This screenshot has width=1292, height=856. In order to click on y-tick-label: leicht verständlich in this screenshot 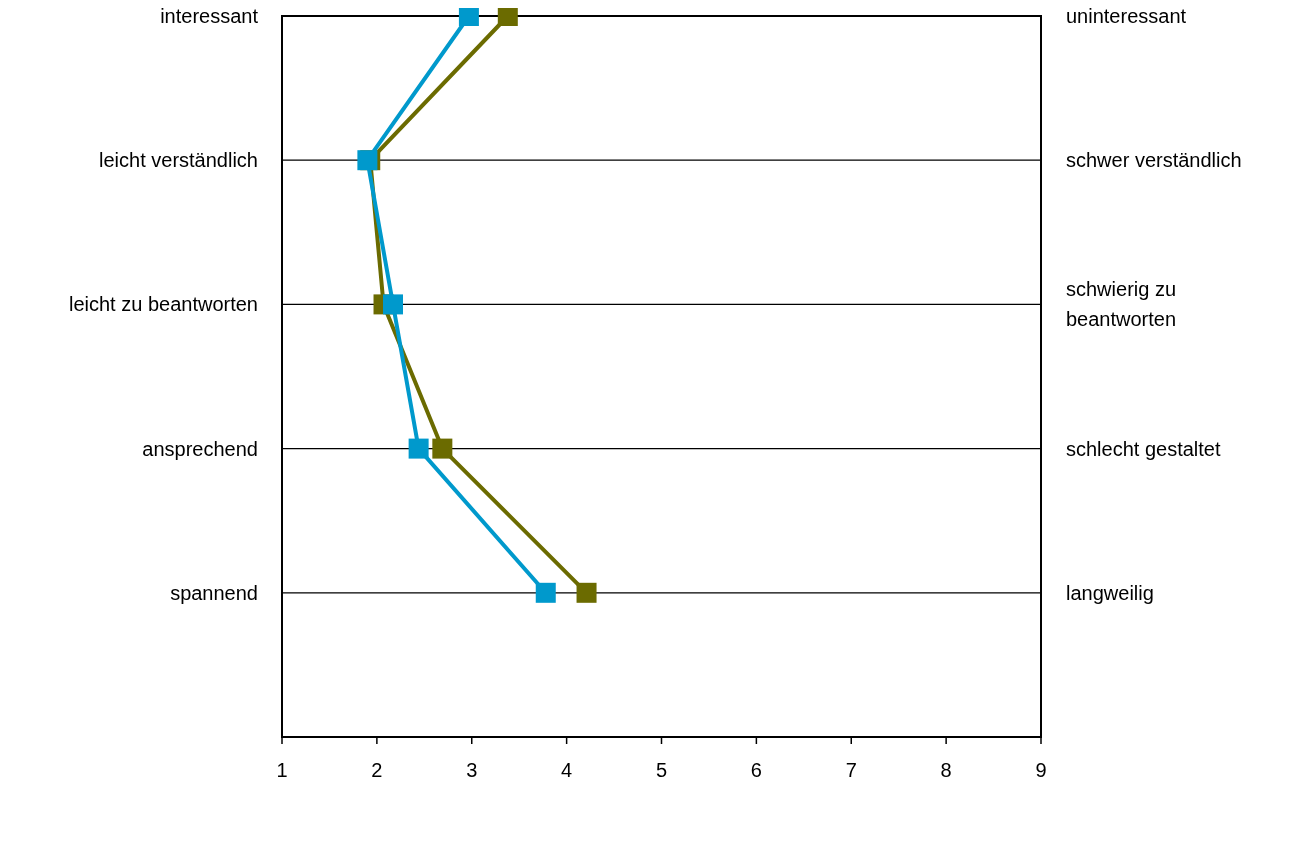, I will do `click(178, 160)`.